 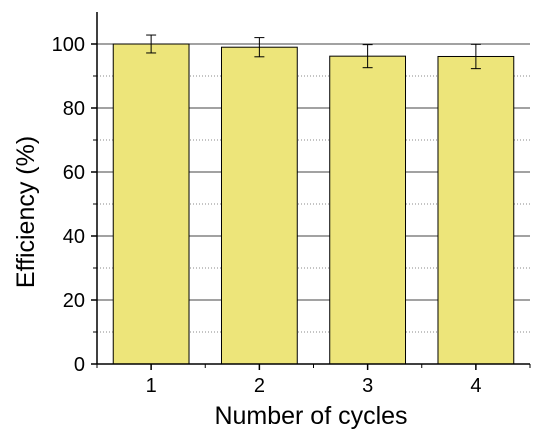 I want to click on error-bars, so click(x=313, y=52).